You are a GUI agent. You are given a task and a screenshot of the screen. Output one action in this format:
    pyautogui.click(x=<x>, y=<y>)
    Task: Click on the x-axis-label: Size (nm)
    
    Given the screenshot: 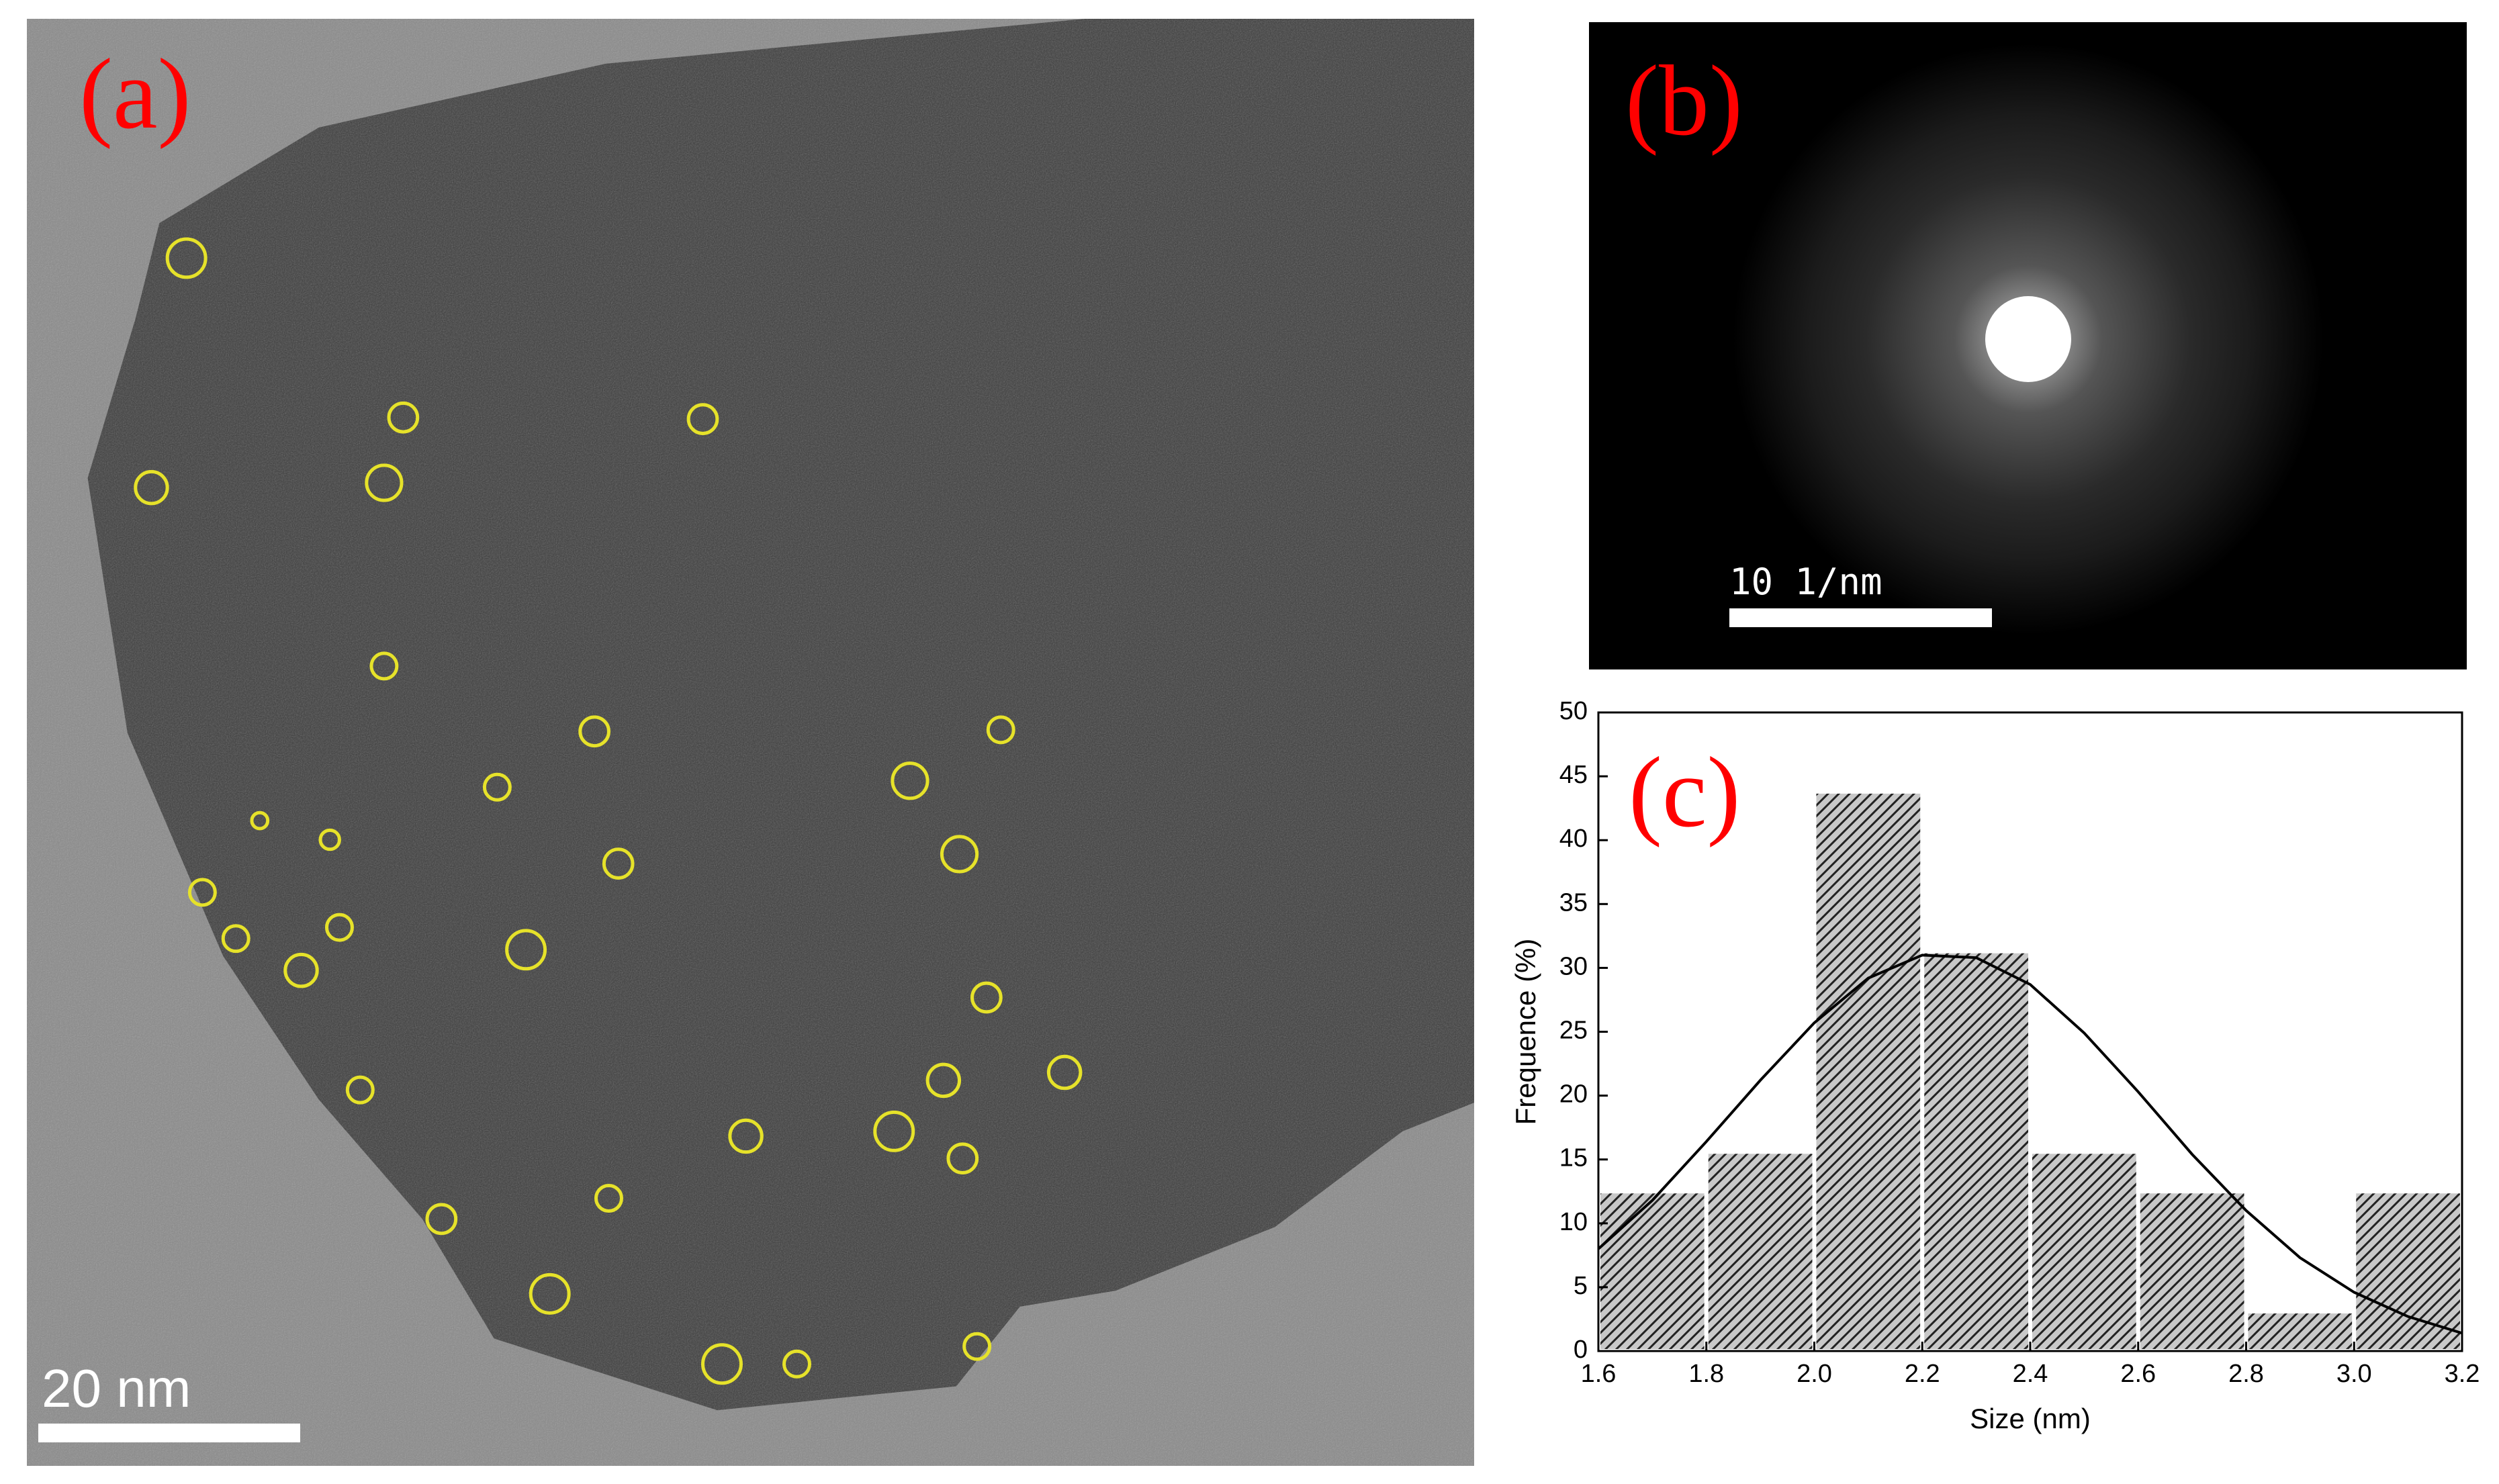 What is the action you would take?
    pyautogui.click(x=2030, y=1418)
    